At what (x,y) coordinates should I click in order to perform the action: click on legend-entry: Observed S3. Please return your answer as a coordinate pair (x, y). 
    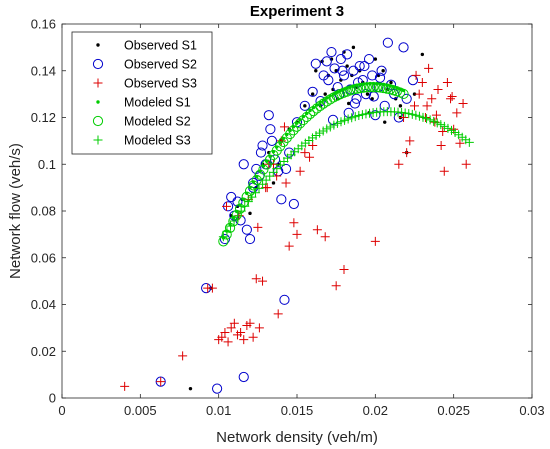
    Looking at the image, I should click on (145, 84).